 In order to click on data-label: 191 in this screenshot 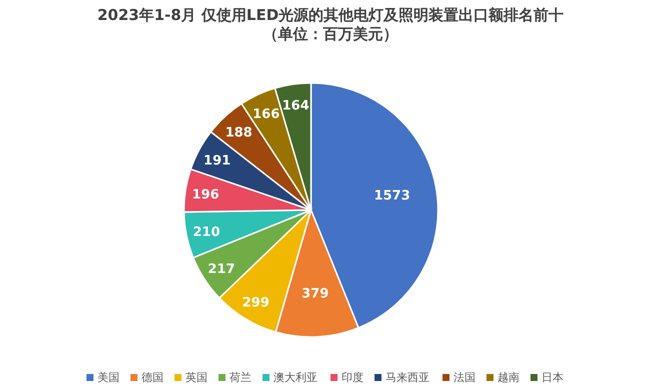, I will do `click(217, 160)`.